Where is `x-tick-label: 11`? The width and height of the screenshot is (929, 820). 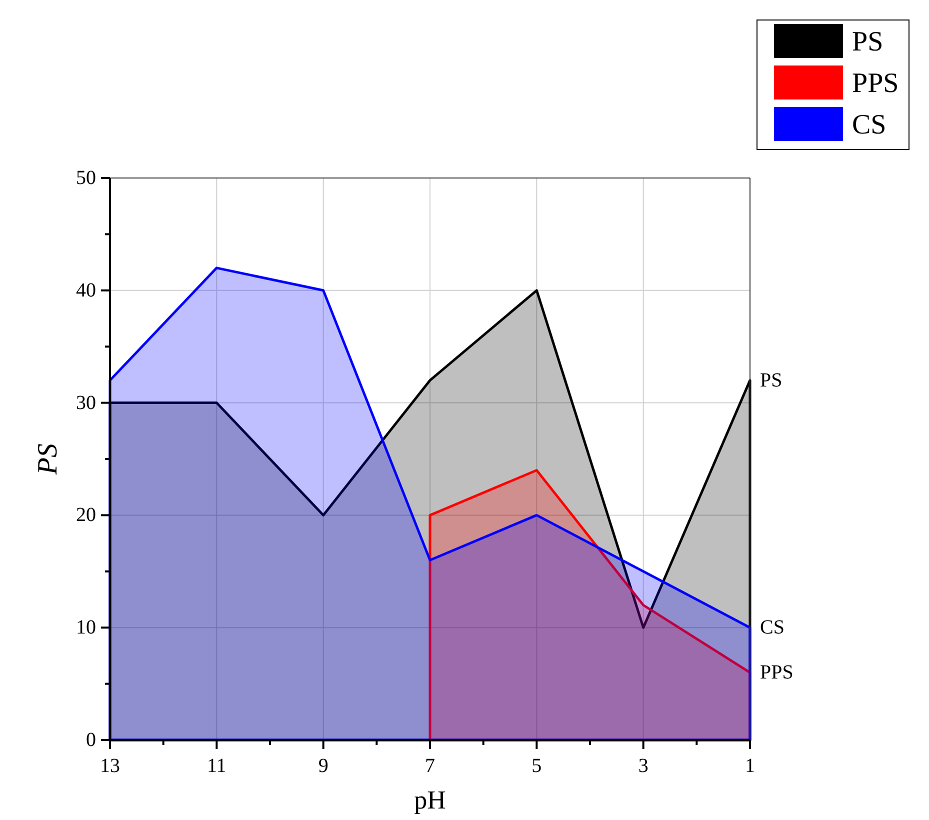
x-tick-label: 11 is located at coordinates (216, 766).